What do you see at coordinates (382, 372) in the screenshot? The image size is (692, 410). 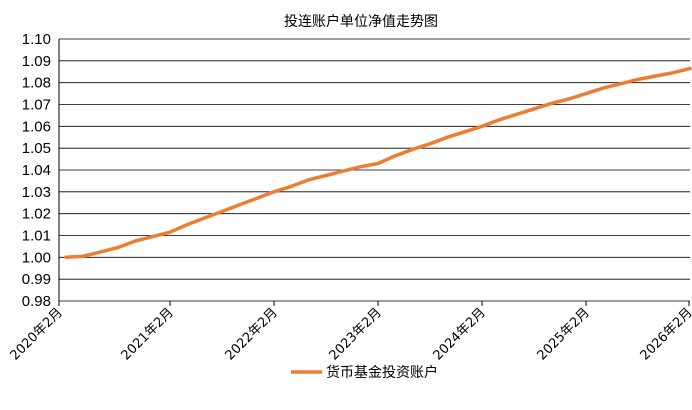 I see `legend-label: 货币基金投资账户` at bounding box center [382, 372].